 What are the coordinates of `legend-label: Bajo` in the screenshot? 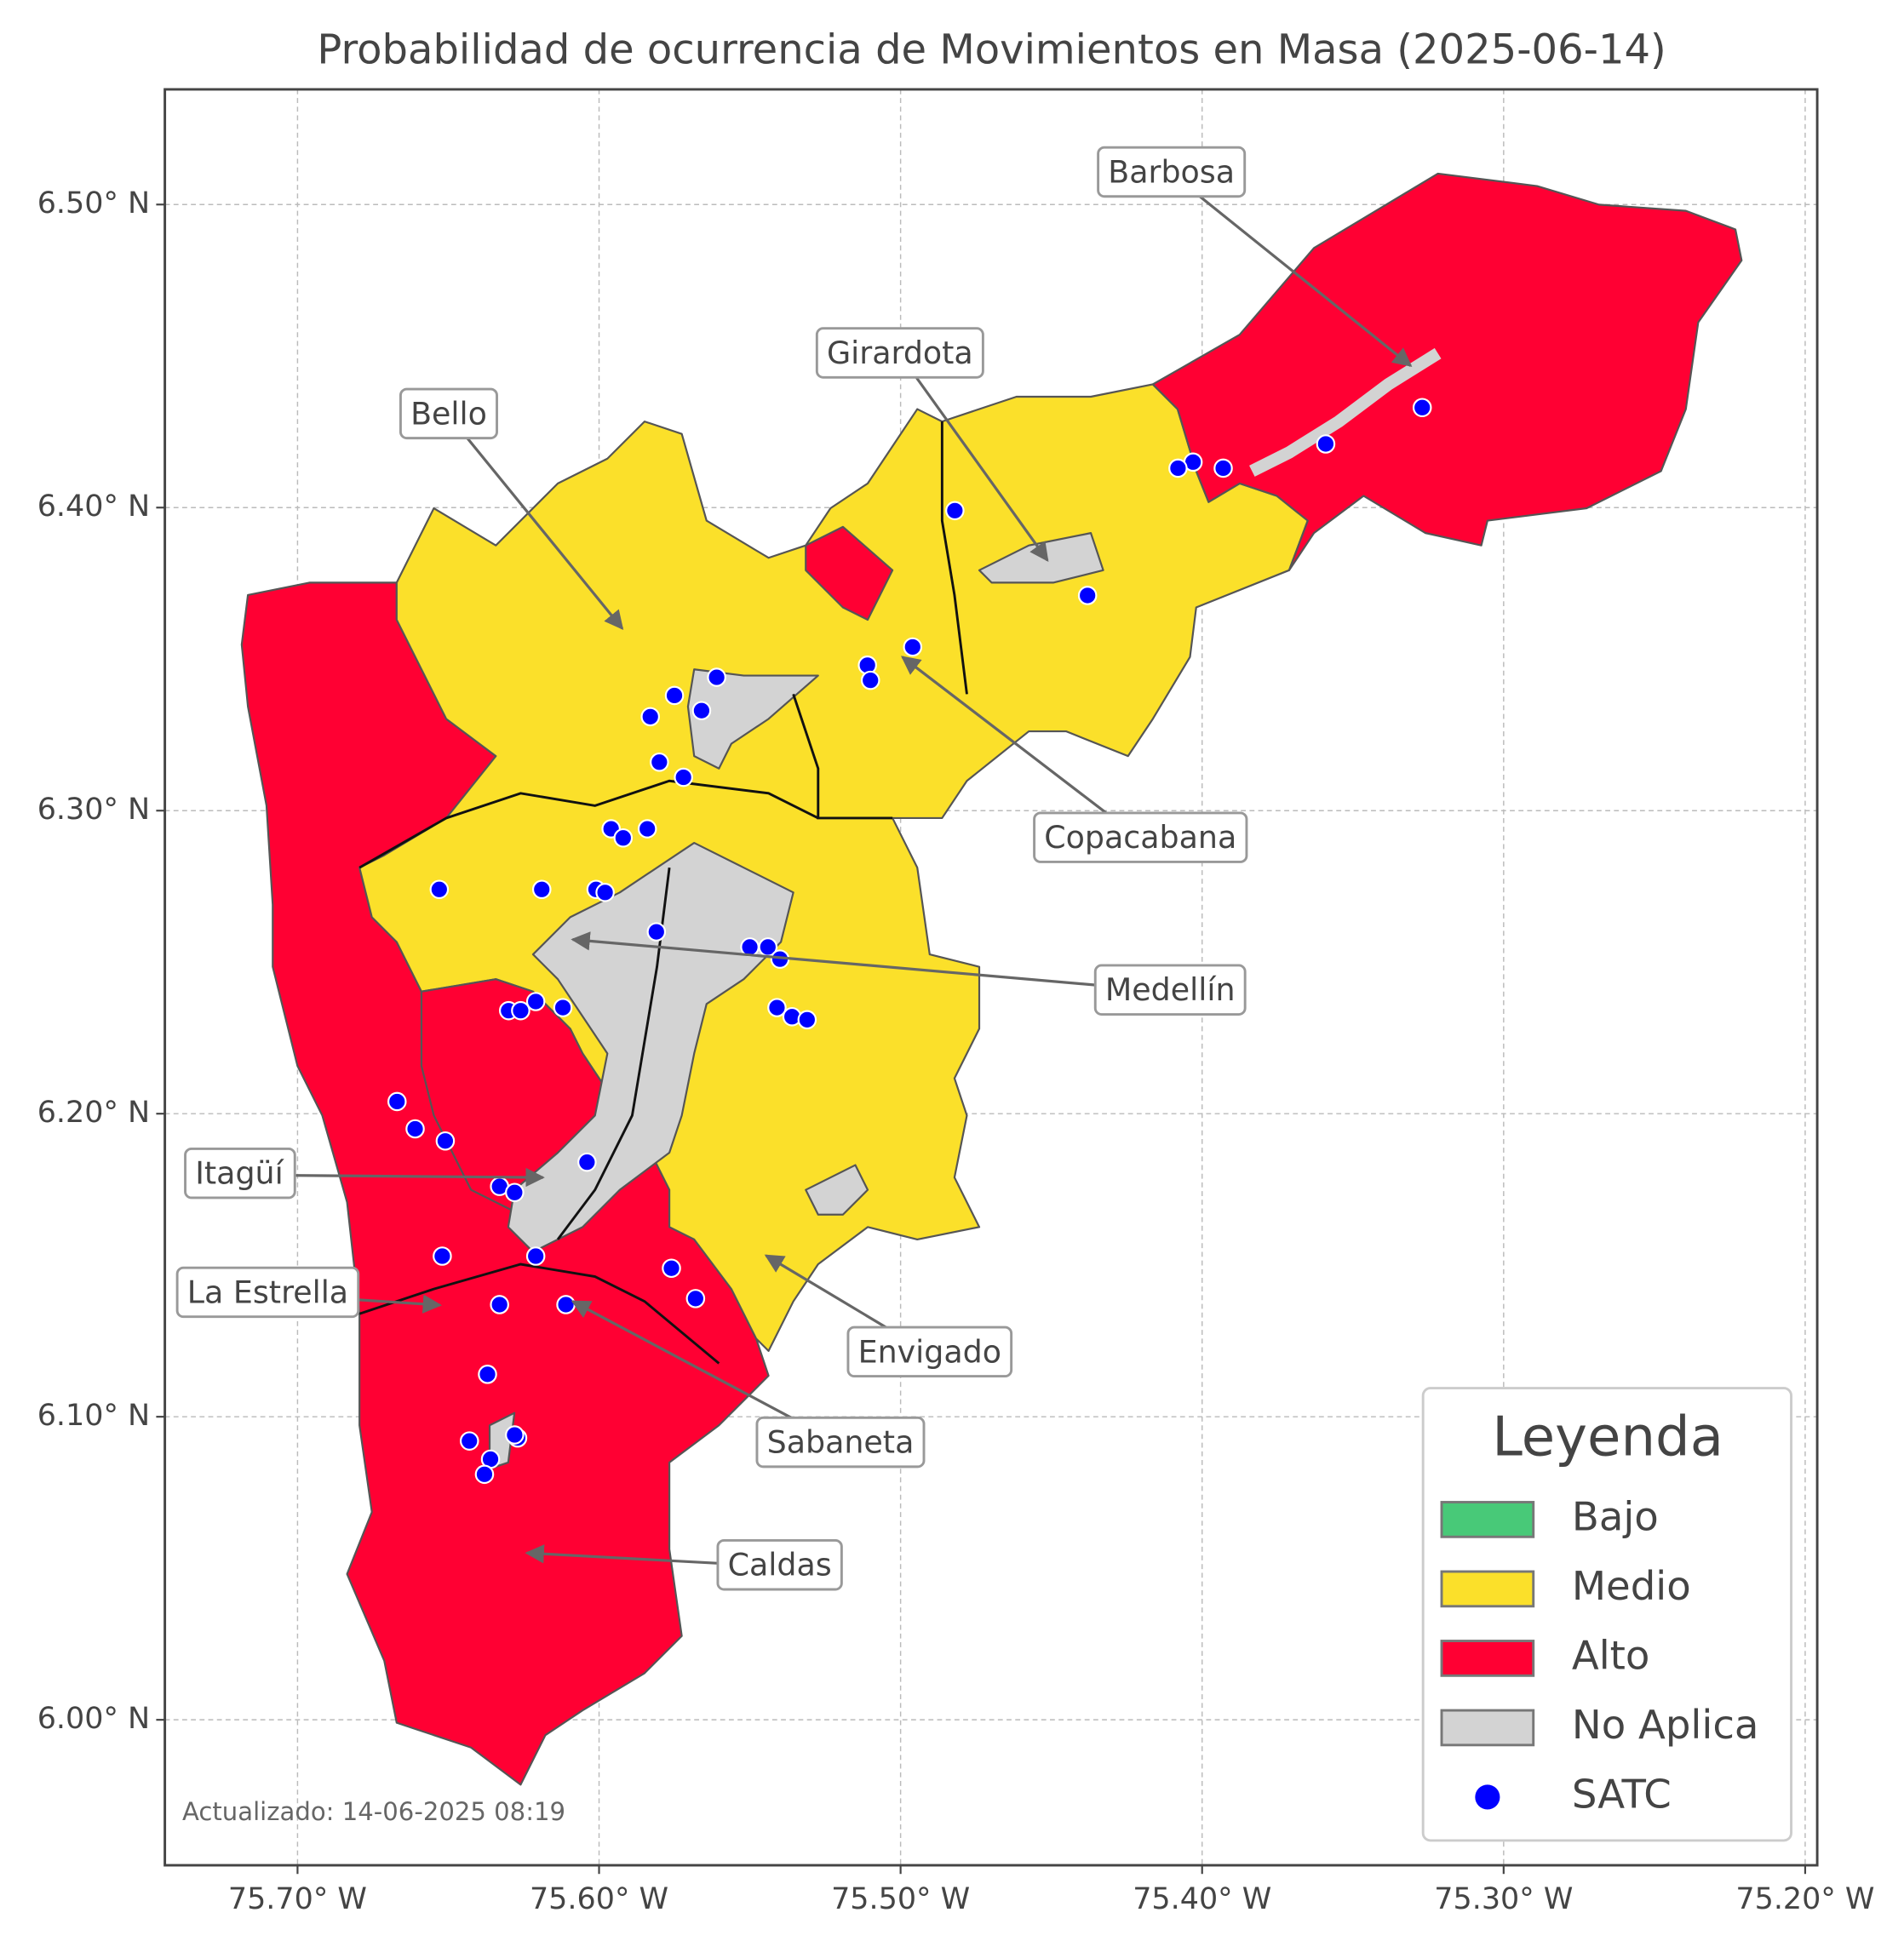 It's located at (1615, 1516).